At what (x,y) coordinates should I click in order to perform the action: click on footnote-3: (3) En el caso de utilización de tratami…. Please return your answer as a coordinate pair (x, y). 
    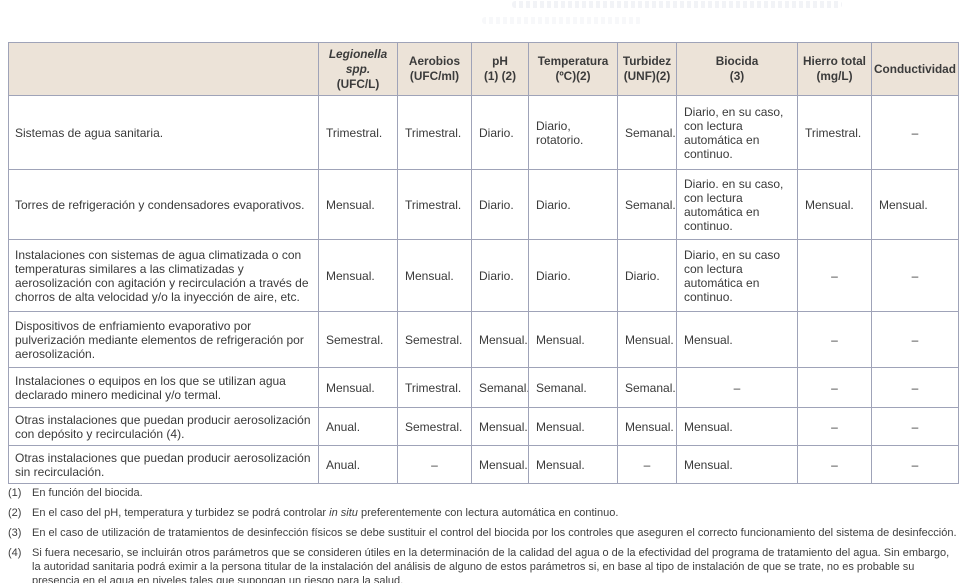
    Looking at the image, I should click on (483, 533).